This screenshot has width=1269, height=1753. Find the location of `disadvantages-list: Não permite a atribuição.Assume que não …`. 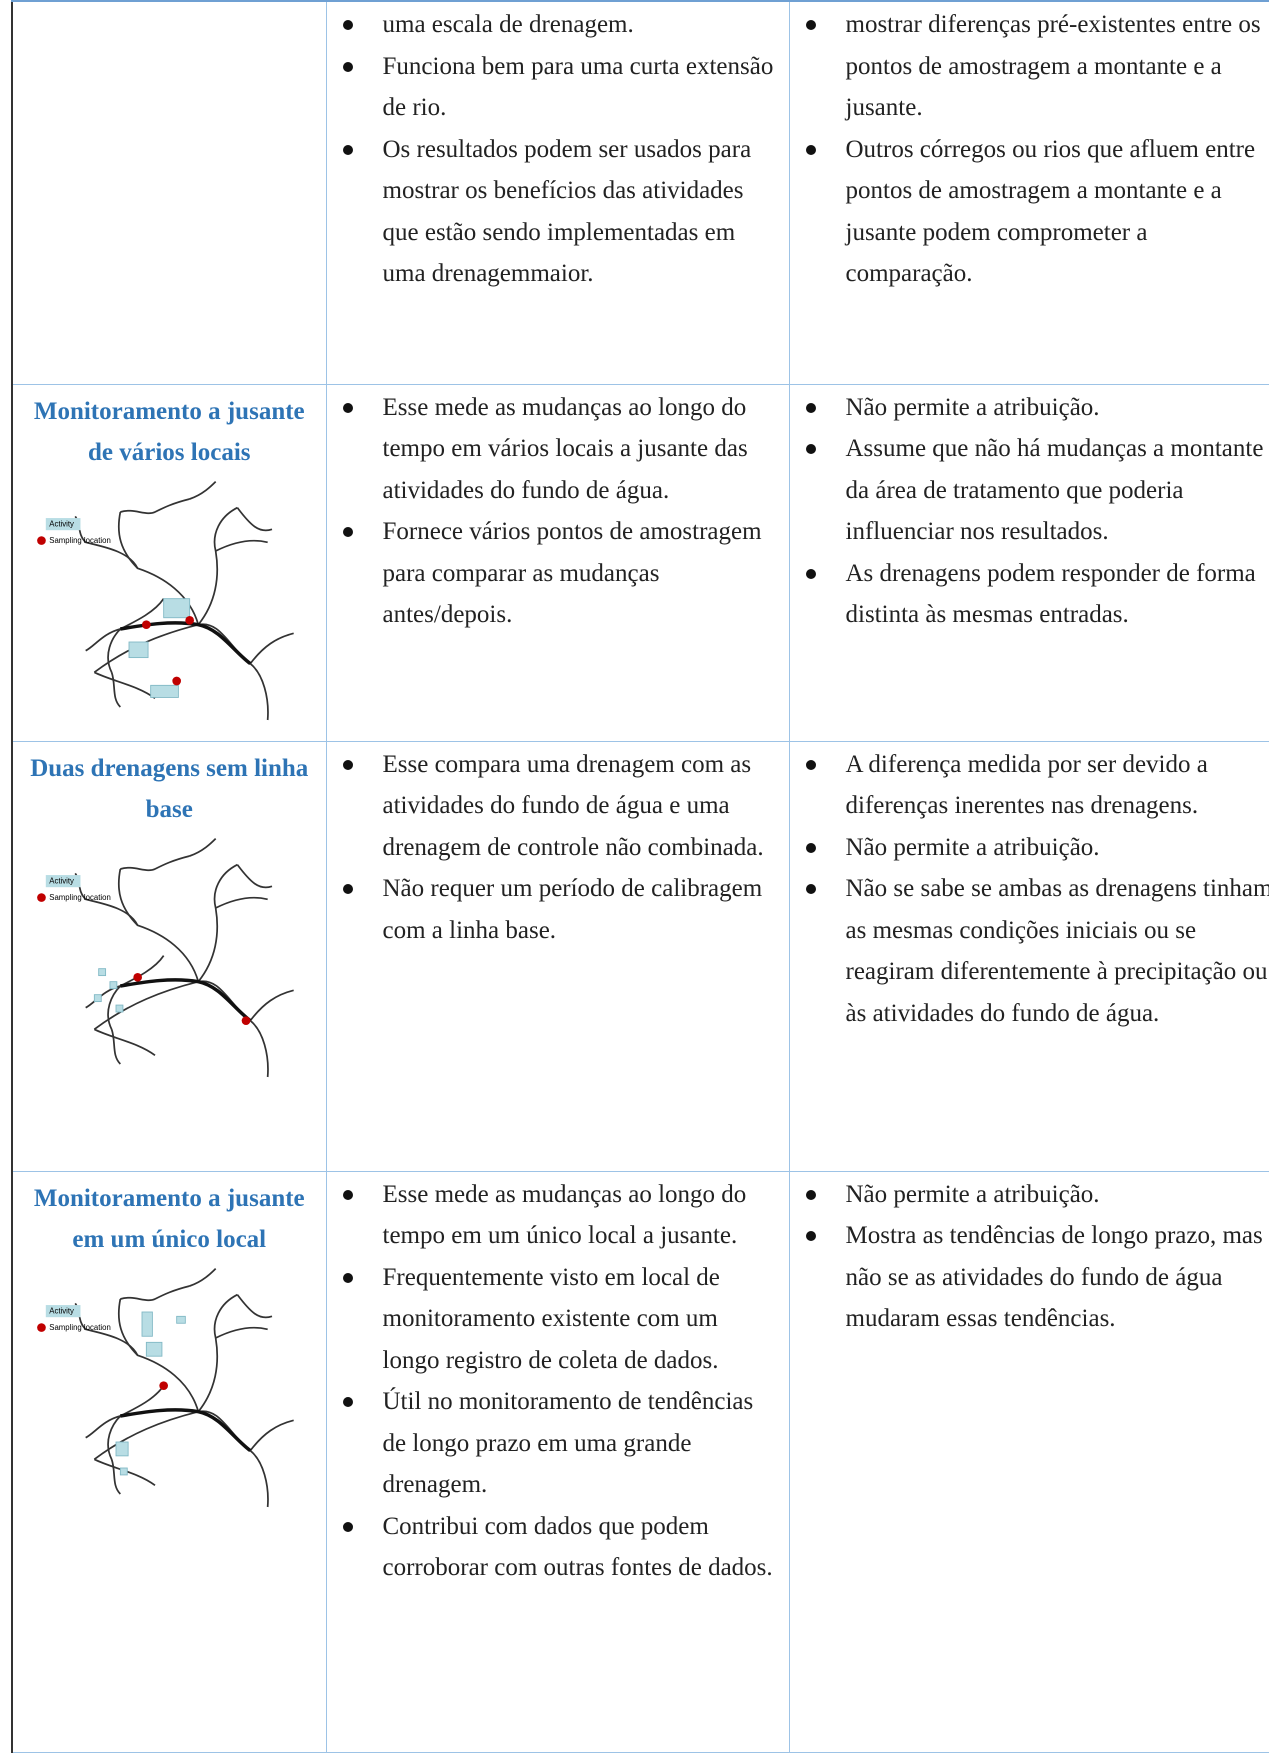

disadvantages-list: Não permite a atribuição.Assume que não … is located at coordinates (1029, 510).